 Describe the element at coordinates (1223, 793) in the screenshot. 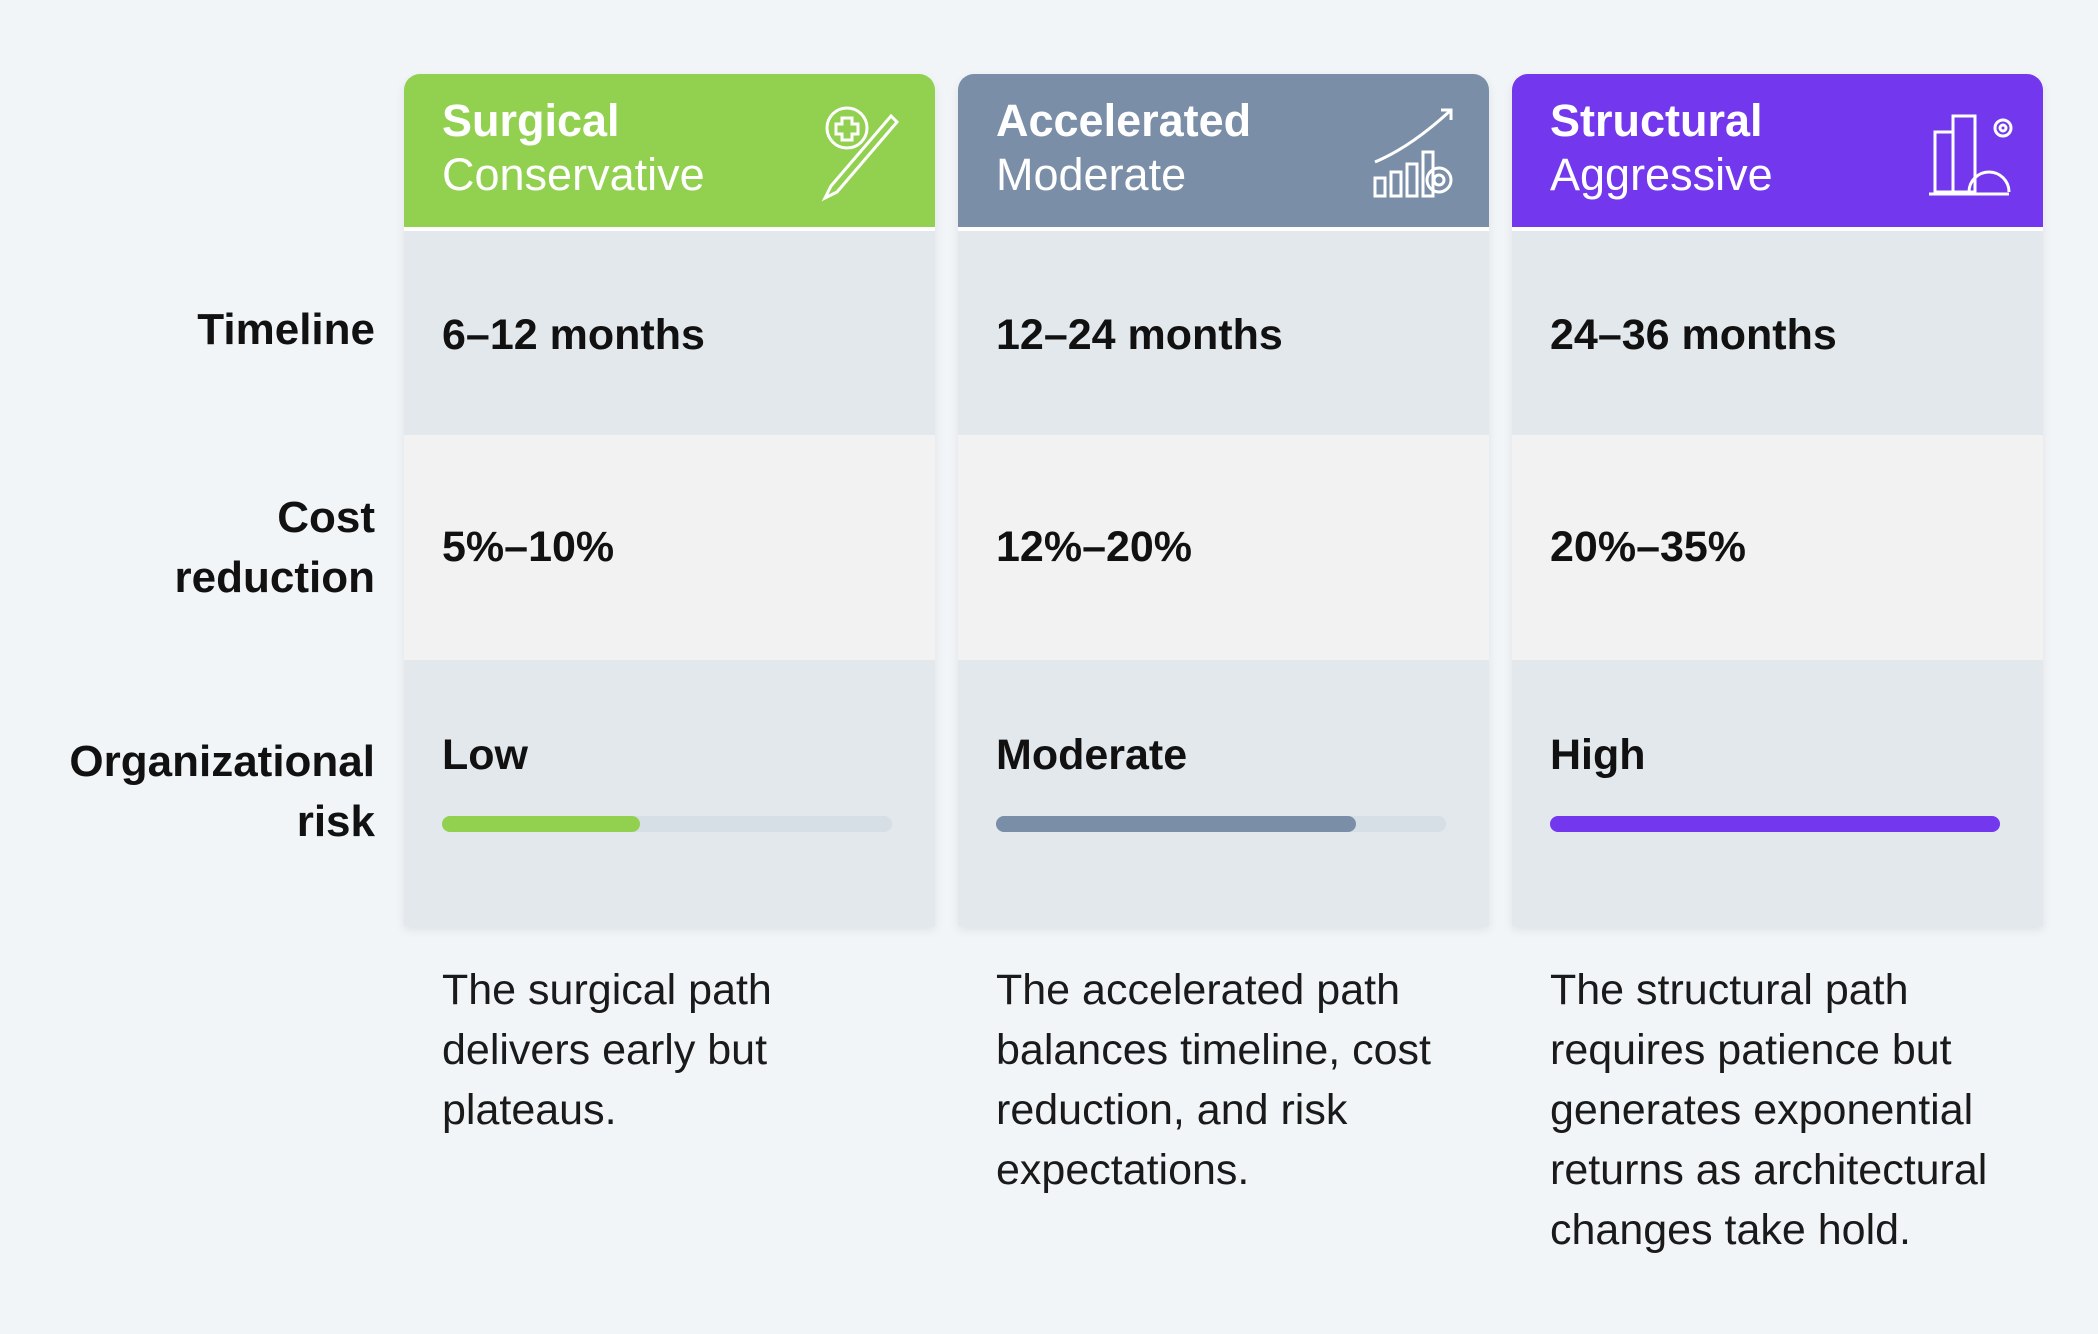

I see `risk-cell: Moderate` at that location.